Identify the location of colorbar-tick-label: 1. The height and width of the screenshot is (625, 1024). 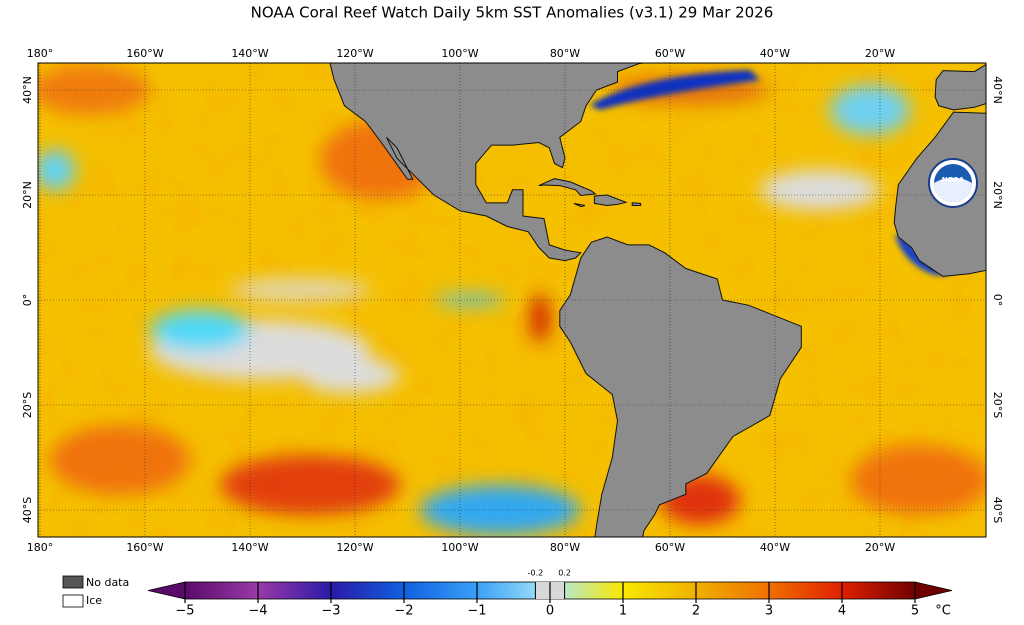
(623, 611).